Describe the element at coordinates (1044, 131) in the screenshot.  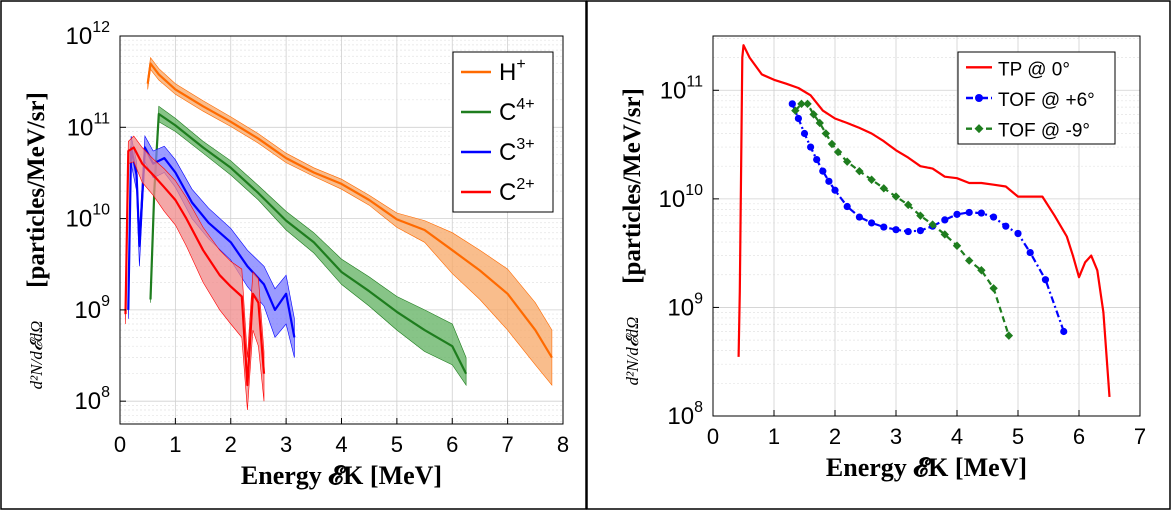
I see `legend-label-2: TOF @ -9°` at that location.